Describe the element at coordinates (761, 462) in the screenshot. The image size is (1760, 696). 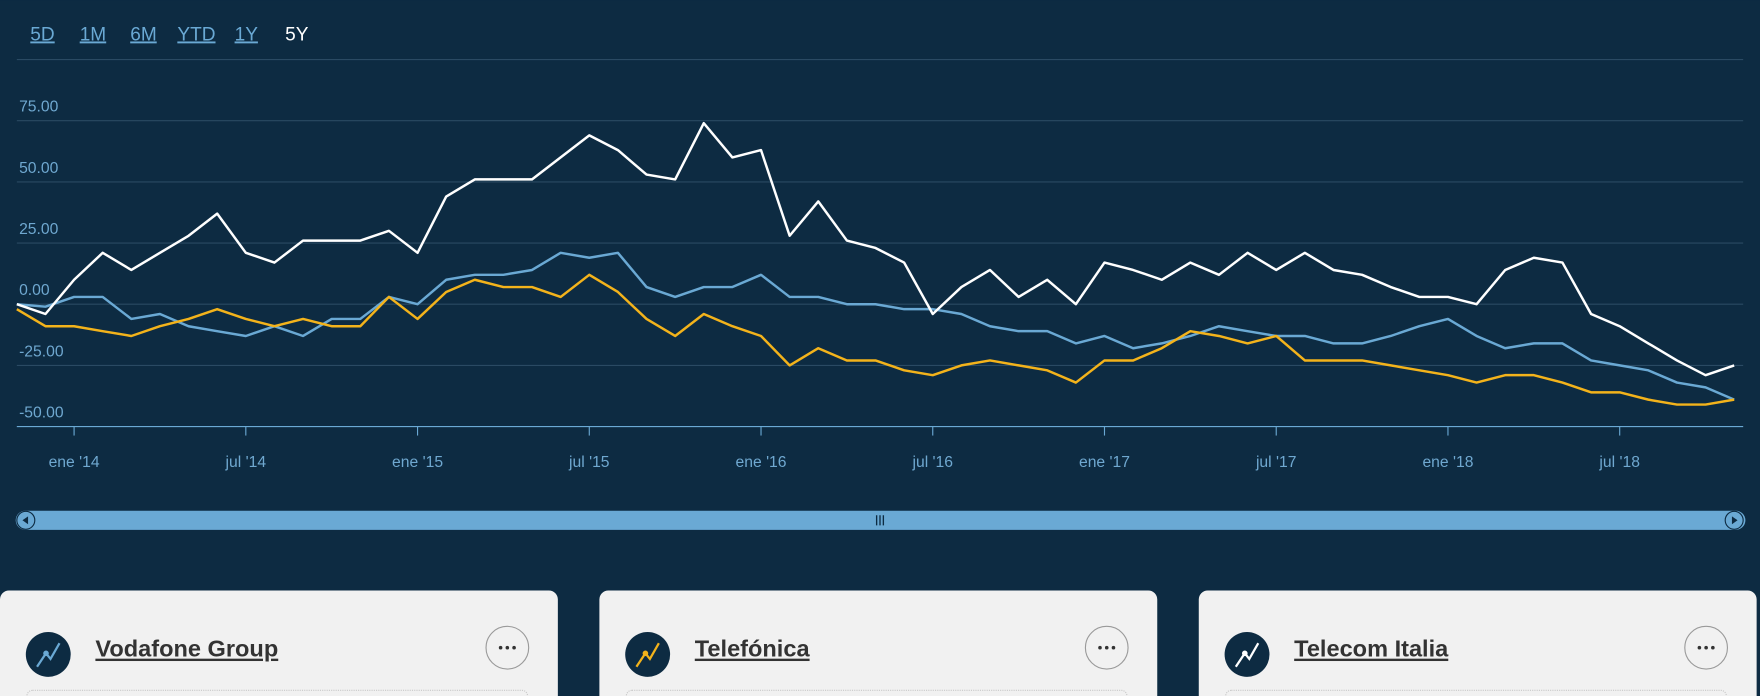
I see `x-tick-label: ene '16` at that location.